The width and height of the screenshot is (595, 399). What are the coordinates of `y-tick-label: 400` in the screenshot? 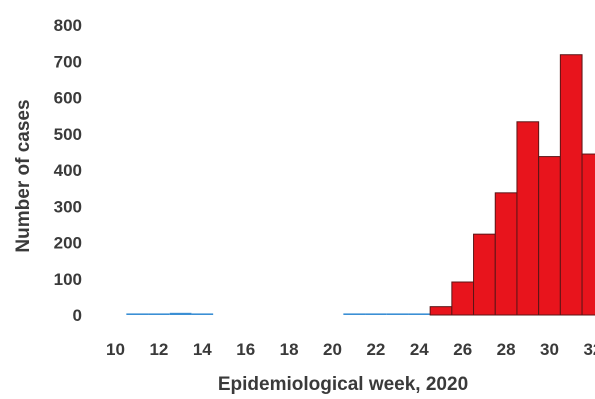 It's located at (68, 170).